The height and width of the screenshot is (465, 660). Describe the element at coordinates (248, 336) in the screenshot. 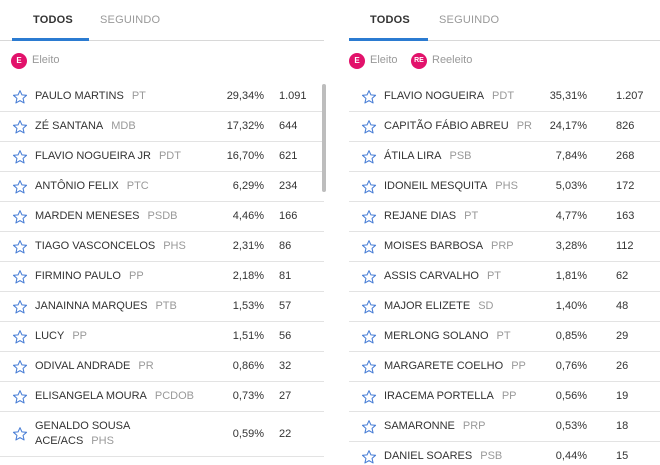

I see `vote-percentage: 1,51%` at that location.